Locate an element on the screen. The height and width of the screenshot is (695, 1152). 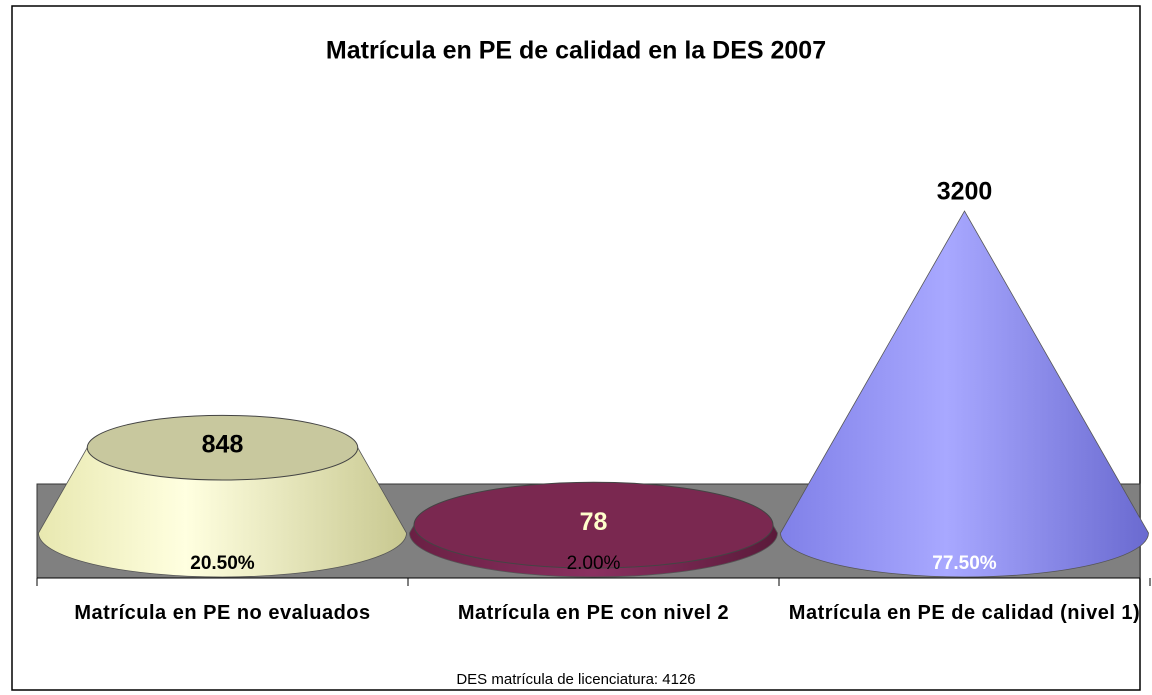
category-label: Matrícula en PE de calidad (nivel 1) is located at coordinates (964, 613).